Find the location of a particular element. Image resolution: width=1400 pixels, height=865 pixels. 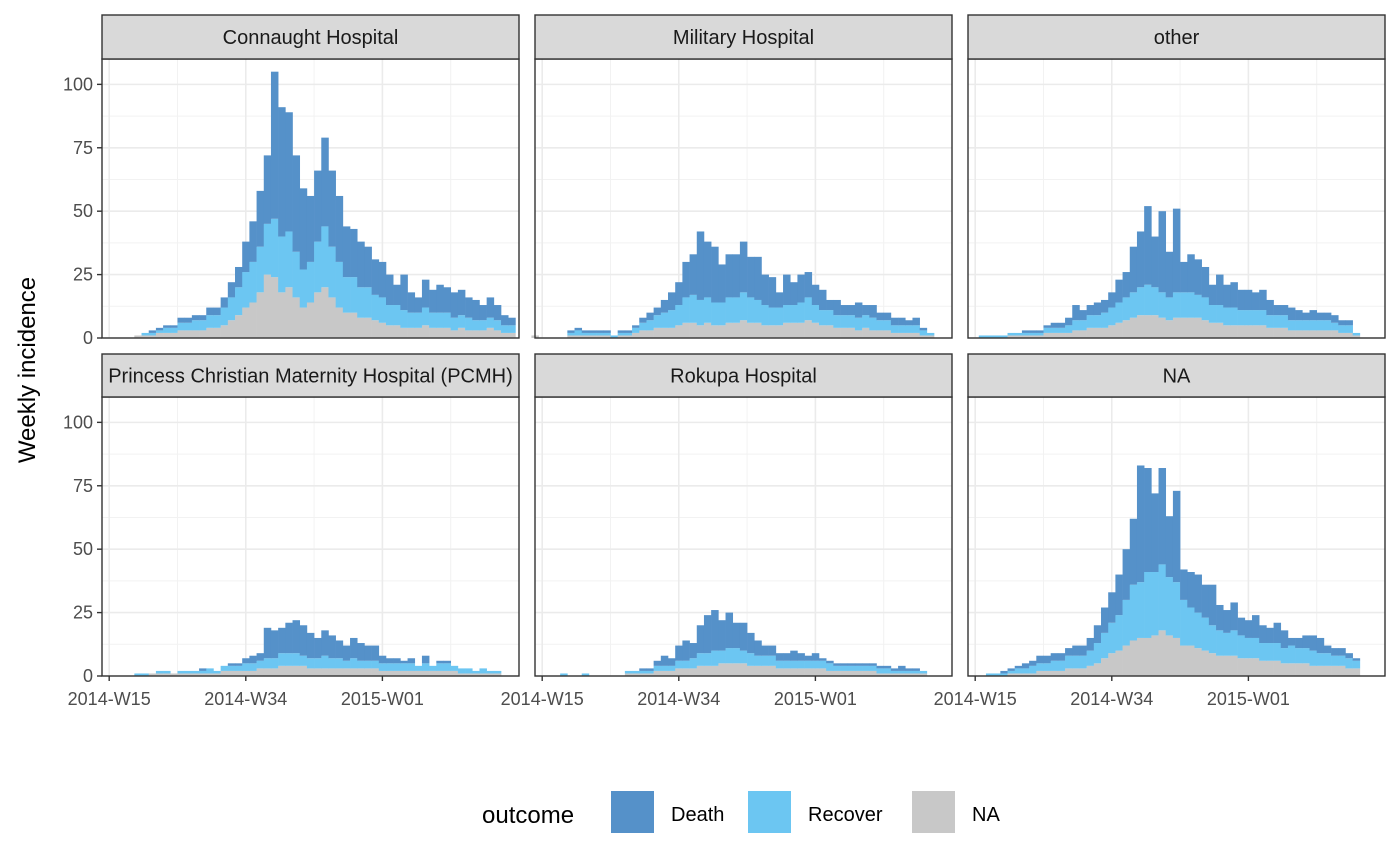

x-tick-label: 2015-W01 is located at coordinates (1248, 699).